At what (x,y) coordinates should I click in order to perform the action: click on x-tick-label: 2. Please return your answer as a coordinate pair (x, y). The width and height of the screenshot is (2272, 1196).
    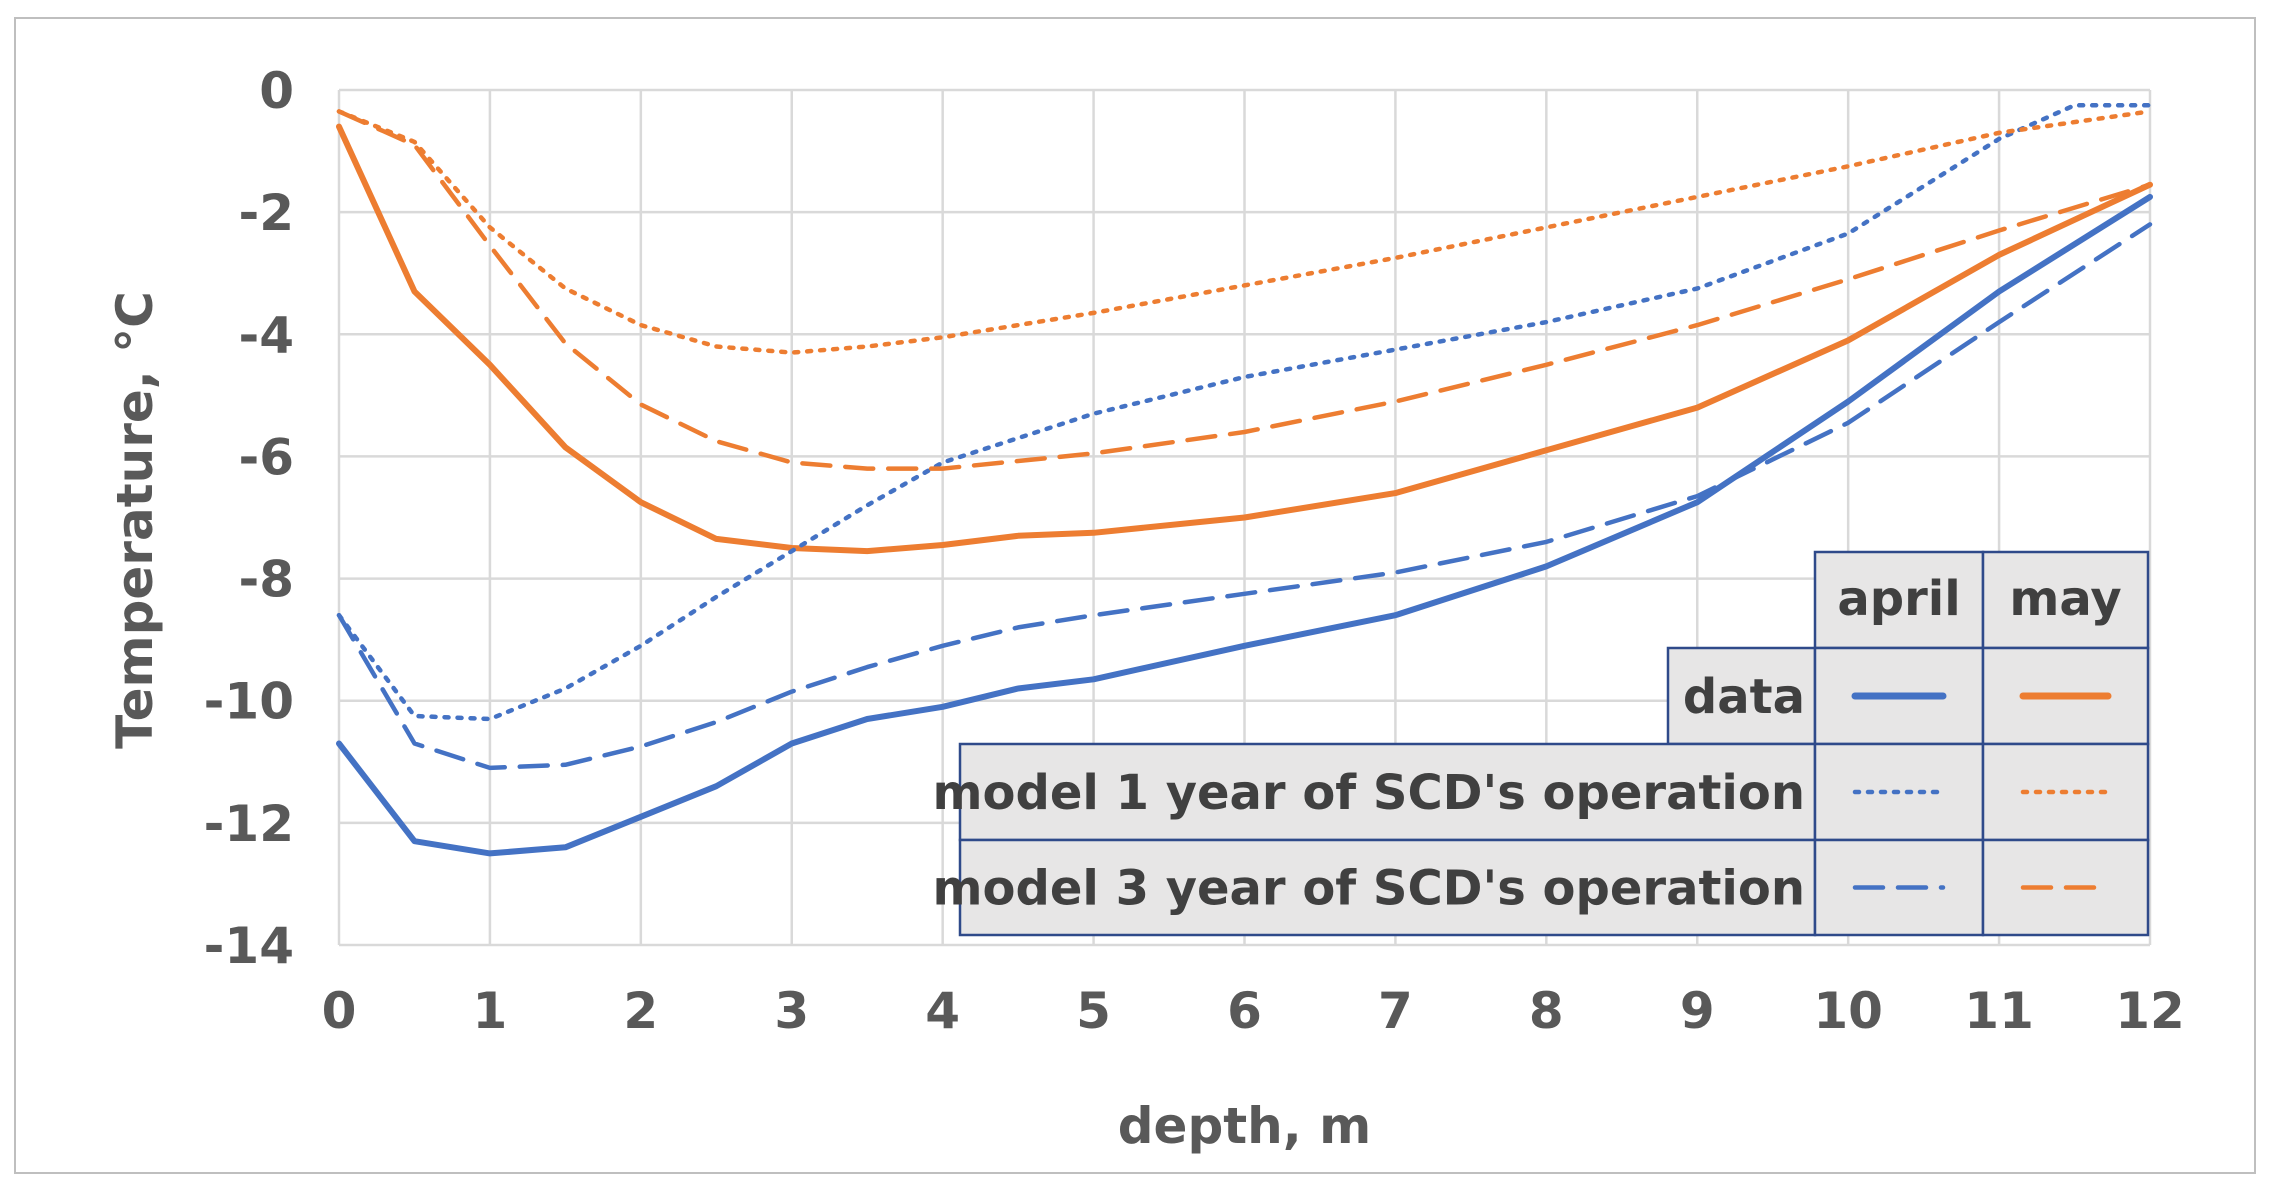
    Looking at the image, I should click on (640, 1011).